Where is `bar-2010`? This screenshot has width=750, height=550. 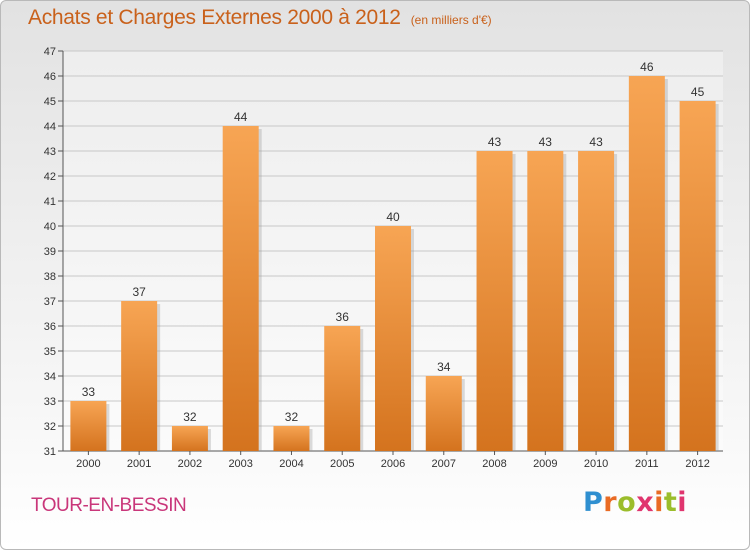
bar-2010 is located at coordinates (596, 301).